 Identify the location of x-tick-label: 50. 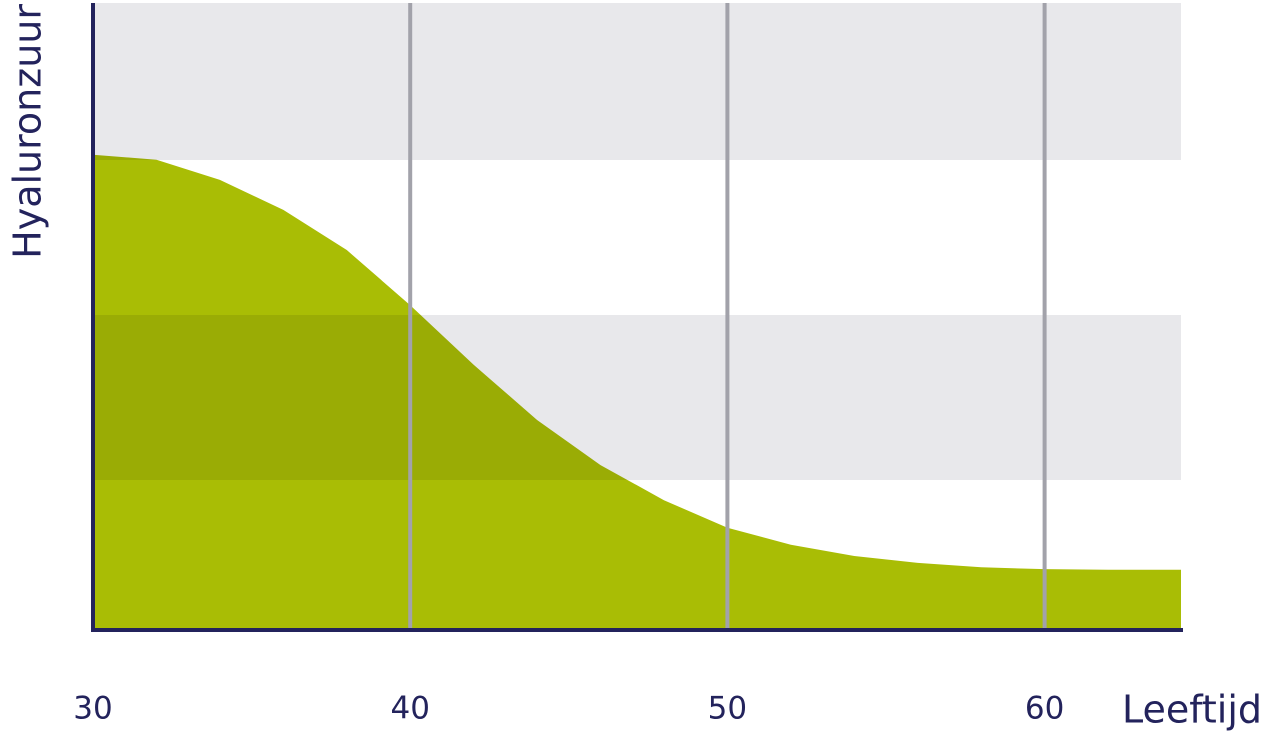
(727, 709).